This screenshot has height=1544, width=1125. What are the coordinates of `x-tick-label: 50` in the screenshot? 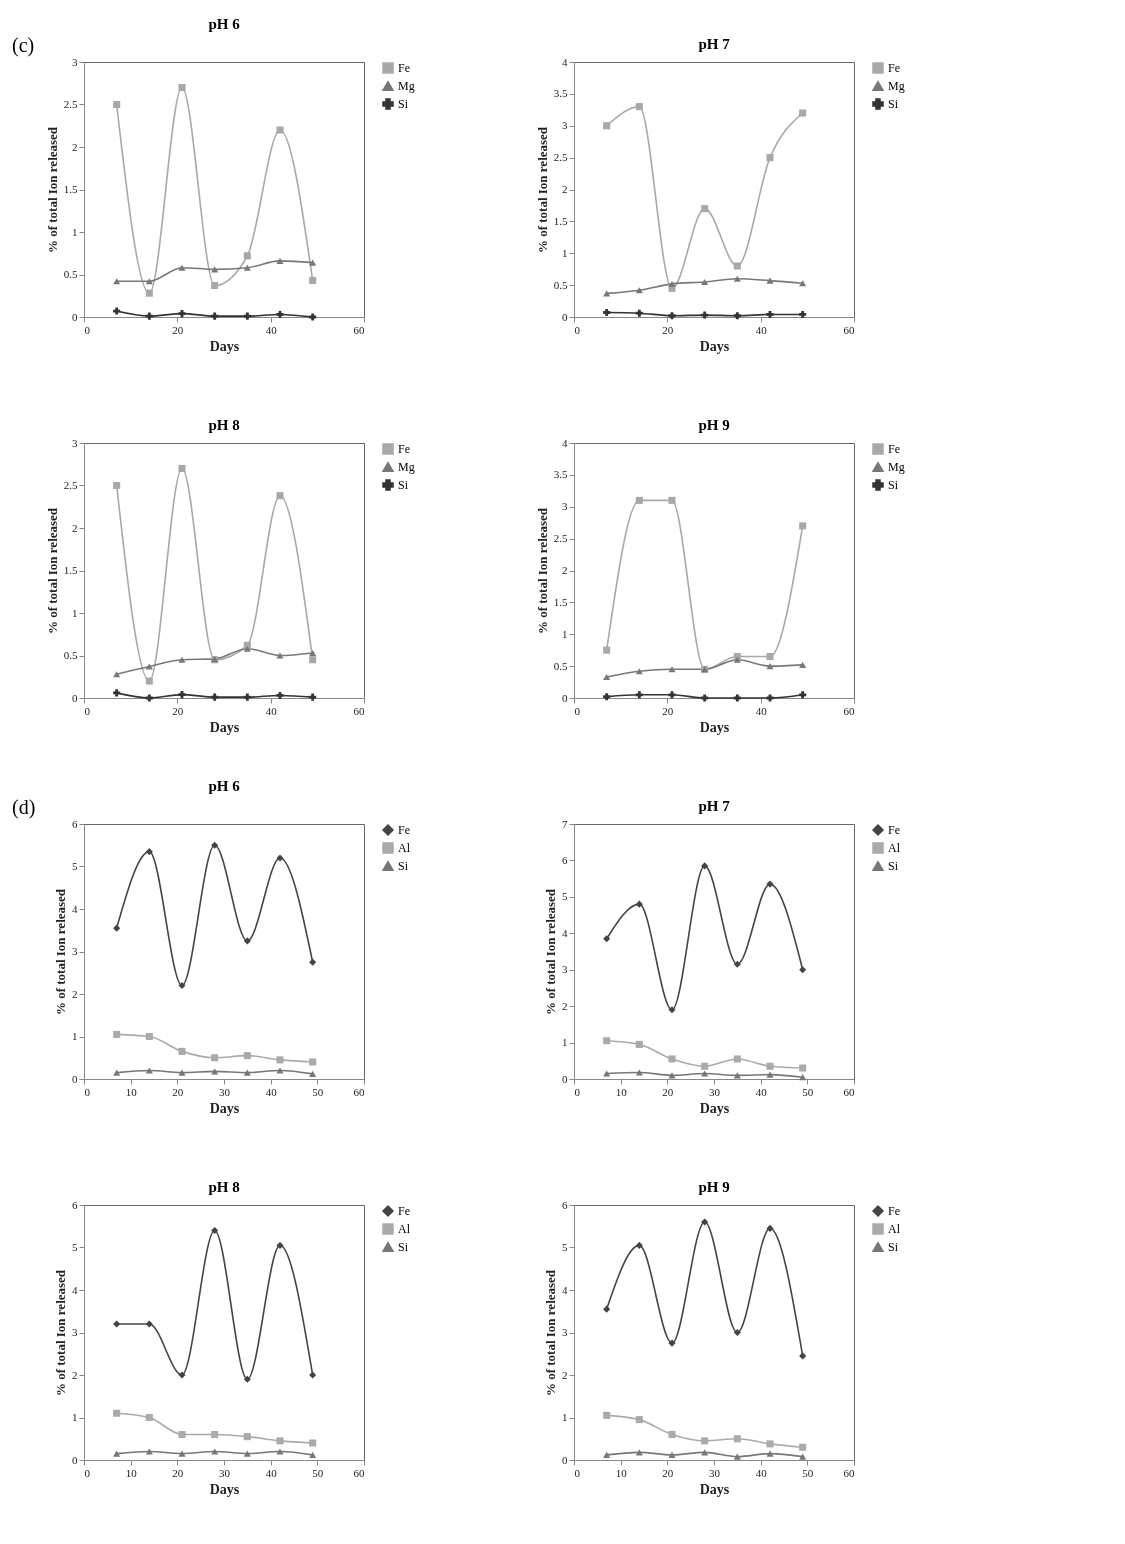 It's located at (808, 1091).